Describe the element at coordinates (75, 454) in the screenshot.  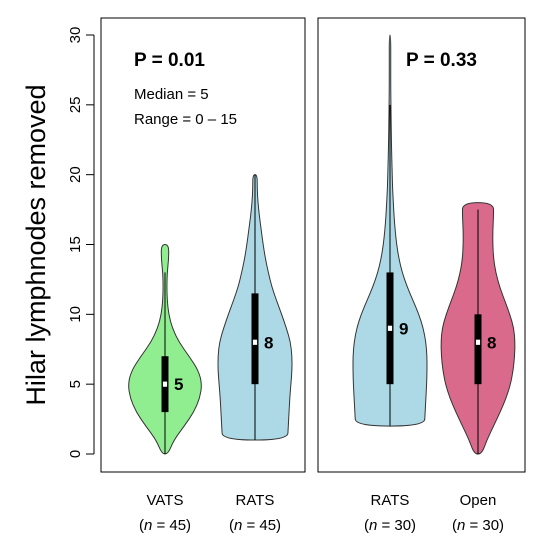
I see `y-tick-label: 0` at that location.